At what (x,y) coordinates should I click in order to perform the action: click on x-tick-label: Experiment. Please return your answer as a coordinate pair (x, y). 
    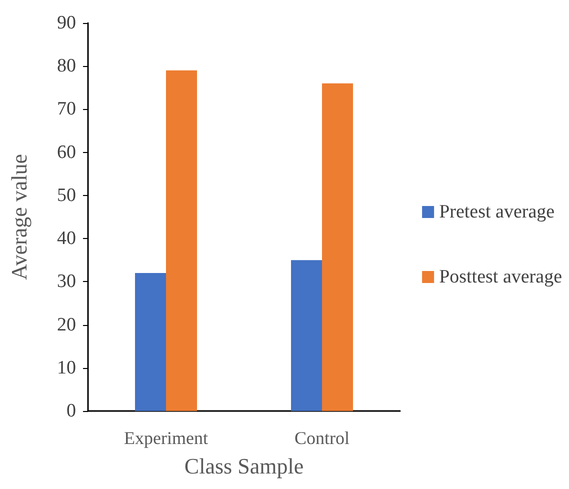
    Looking at the image, I should click on (166, 438).